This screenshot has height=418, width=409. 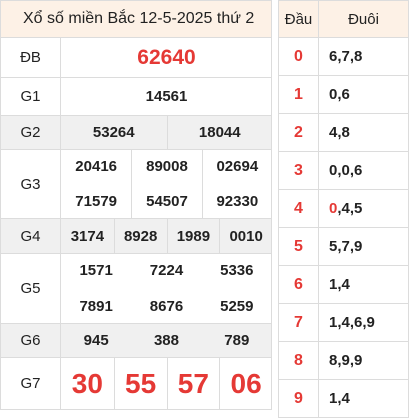 I want to click on prize-number: 8928, so click(x=140, y=236).